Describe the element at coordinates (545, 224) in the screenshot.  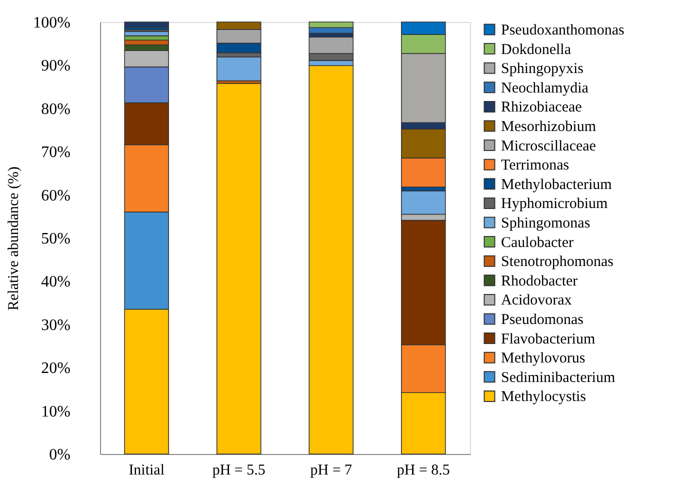
I see `legend-label: Sphingomonas` at that location.